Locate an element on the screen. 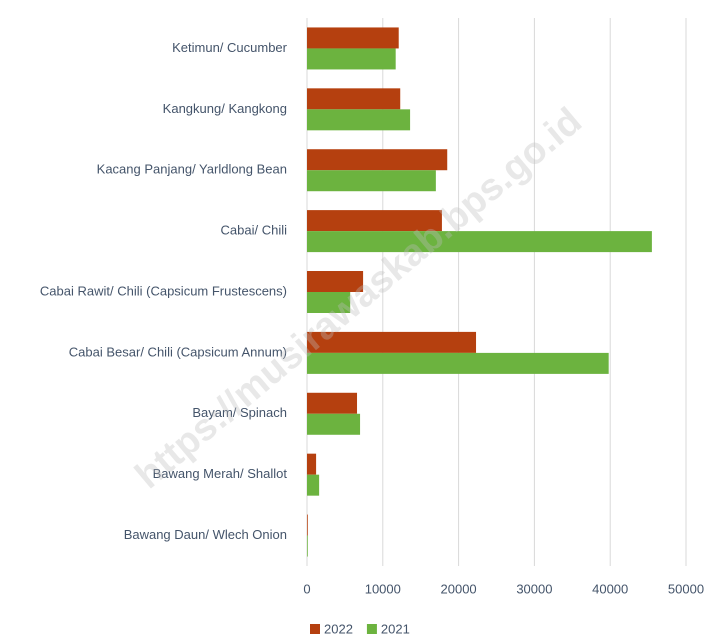 The image size is (709, 638). y-tick-label: Kacang Panjang/ Yarldlong Bean is located at coordinates (192, 169).